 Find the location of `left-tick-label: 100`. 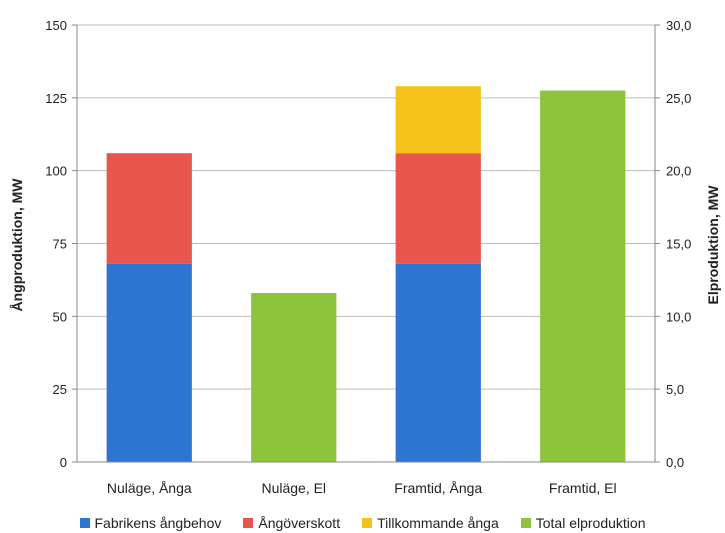

left-tick-label: 100 is located at coordinates (56, 171).